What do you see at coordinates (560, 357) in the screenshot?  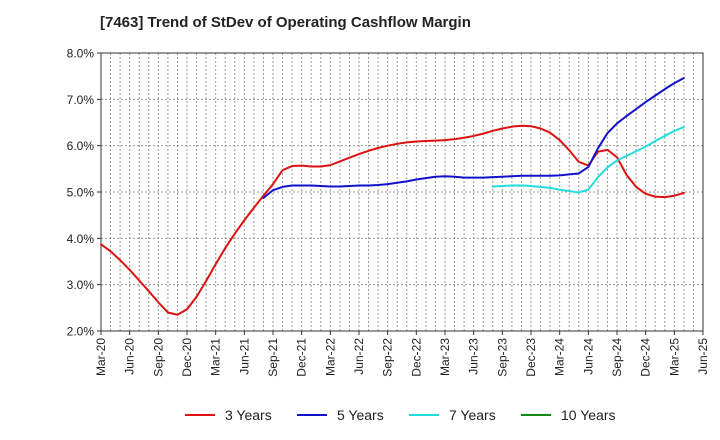 I see `x-tick-label: Mar-24` at bounding box center [560, 357].